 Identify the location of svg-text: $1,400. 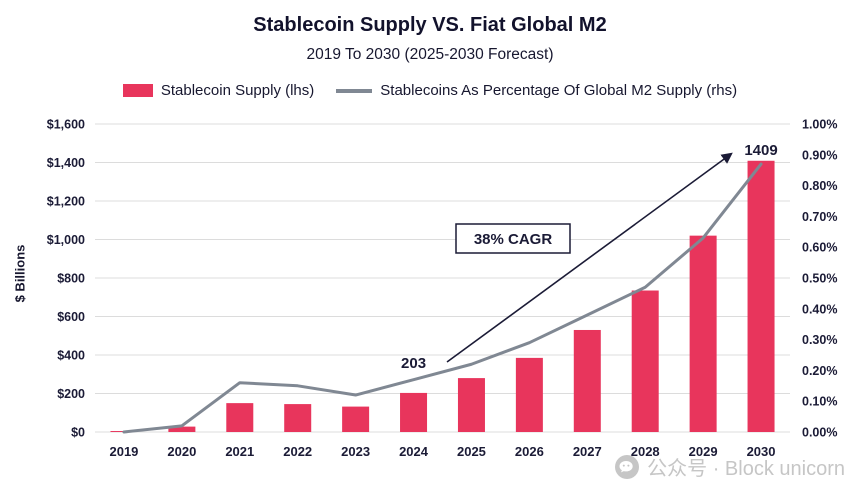
(66, 163).